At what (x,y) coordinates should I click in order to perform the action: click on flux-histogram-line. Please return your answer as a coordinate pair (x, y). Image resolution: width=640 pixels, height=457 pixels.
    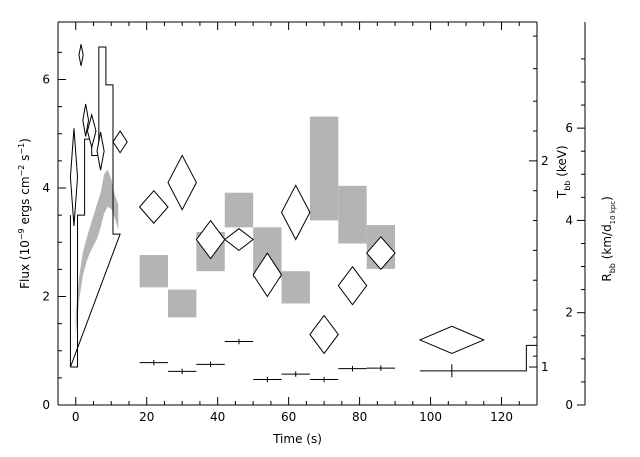
    Looking at the image, I should click on (95, 207).